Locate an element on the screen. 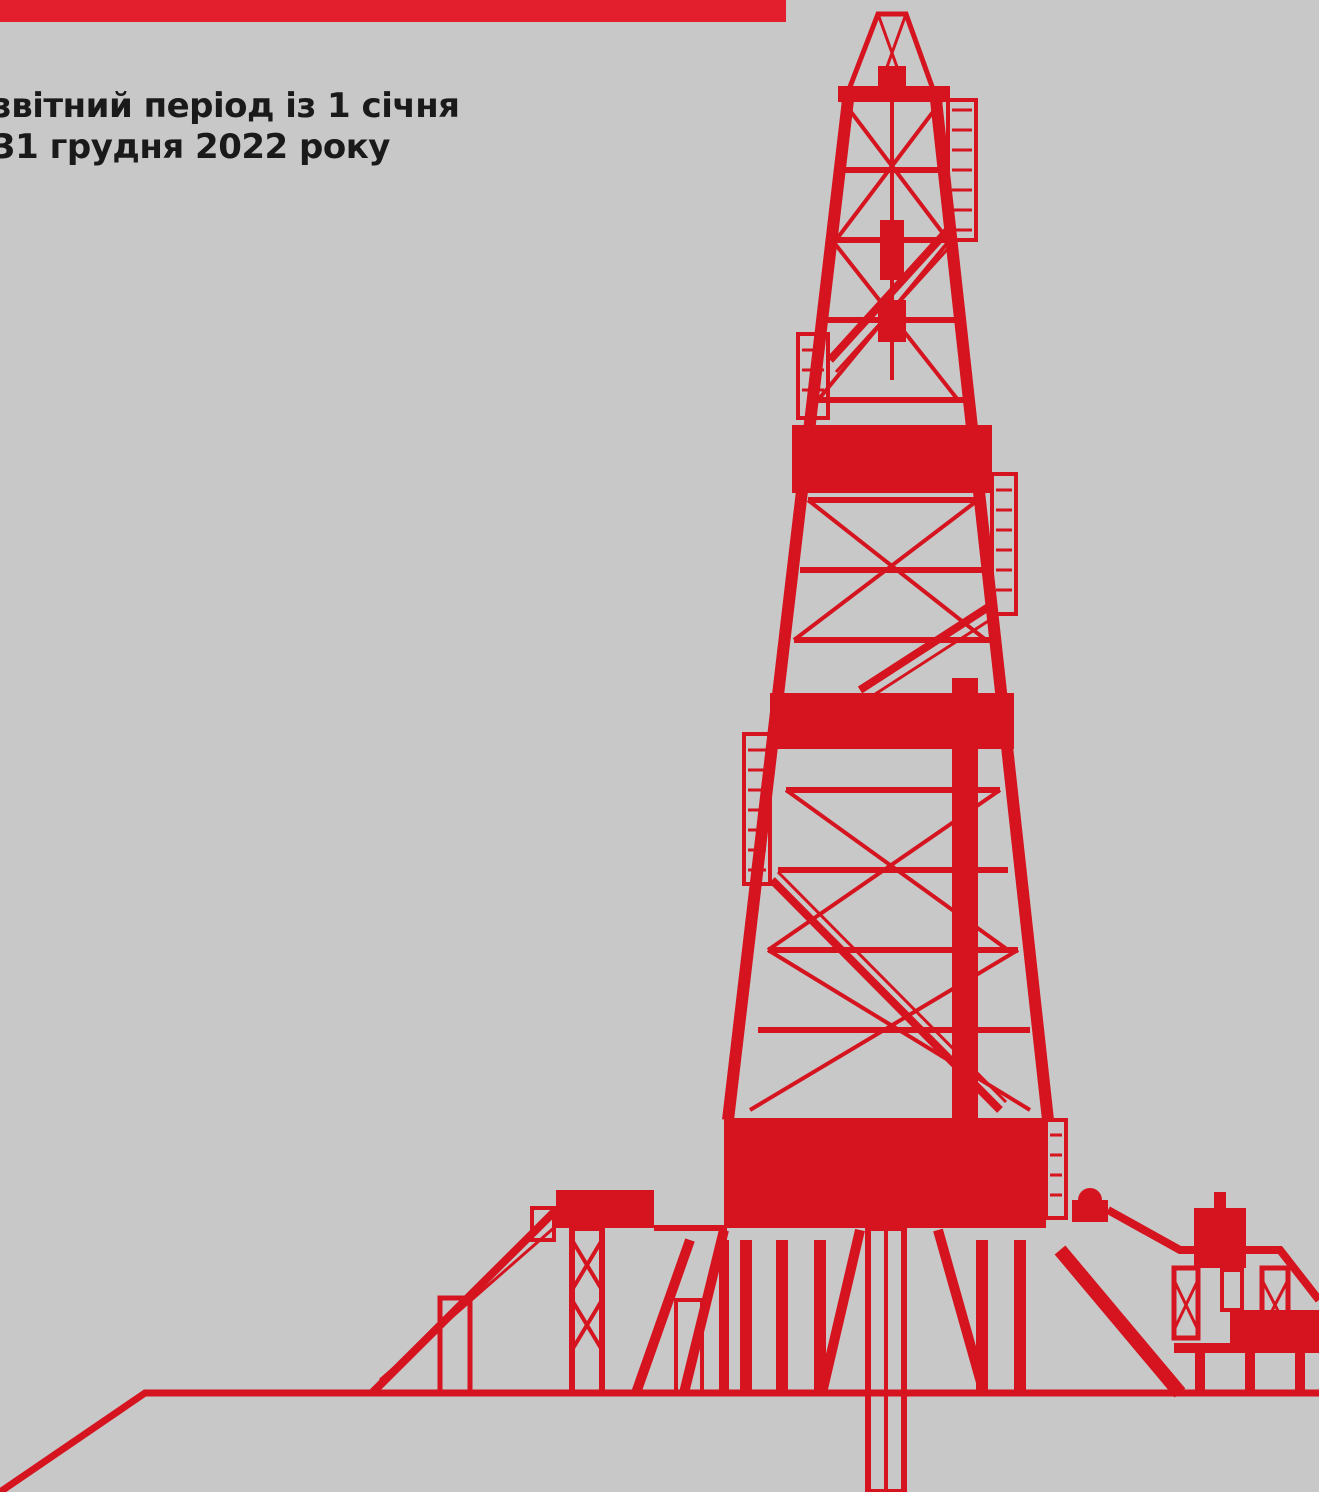 This screenshot has width=1319, height=1492. period-line-2: 31 грудня 2022 року is located at coordinates (195, 147).